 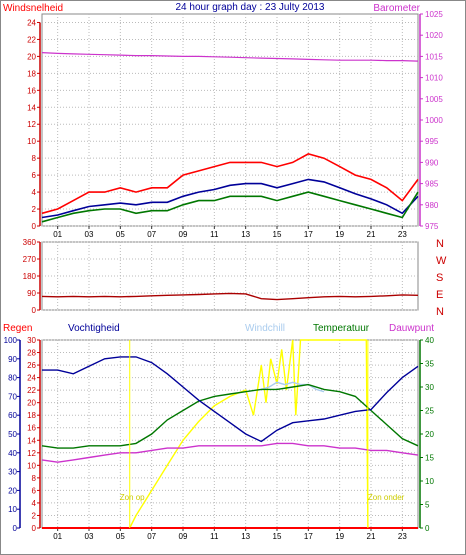 What do you see at coordinates (31, 353) in the screenshot?
I see `temp-left-tick-label: 28` at bounding box center [31, 353].